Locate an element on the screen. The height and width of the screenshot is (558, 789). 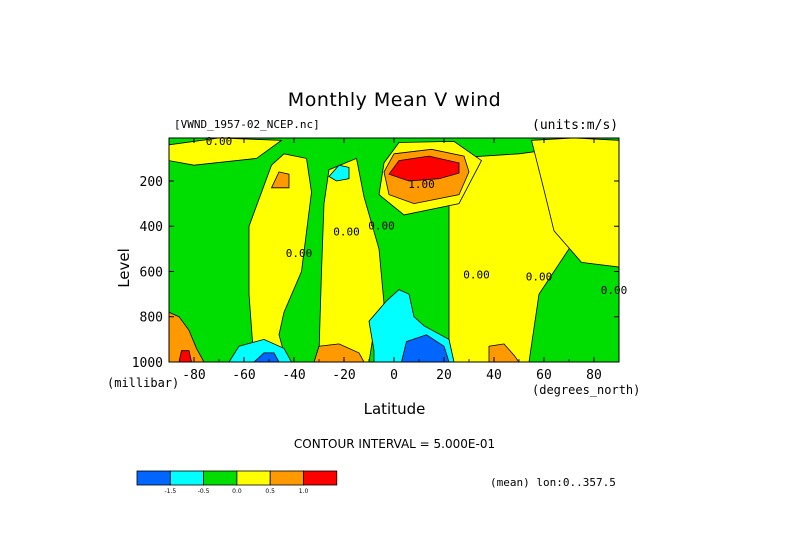
y-tick-label-4: 1000 is located at coordinates (147, 363).